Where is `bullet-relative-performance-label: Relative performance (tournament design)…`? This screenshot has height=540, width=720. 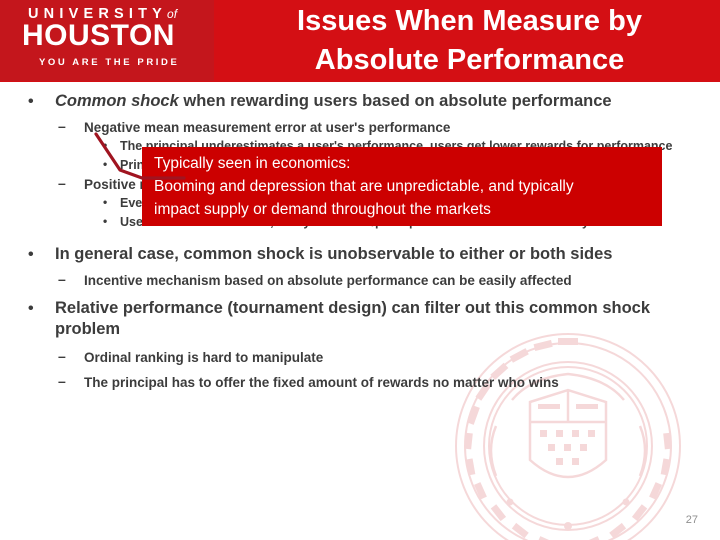
bullet-relative-performance-label: Relative performance (tournament design)… is located at coordinates (353, 318).